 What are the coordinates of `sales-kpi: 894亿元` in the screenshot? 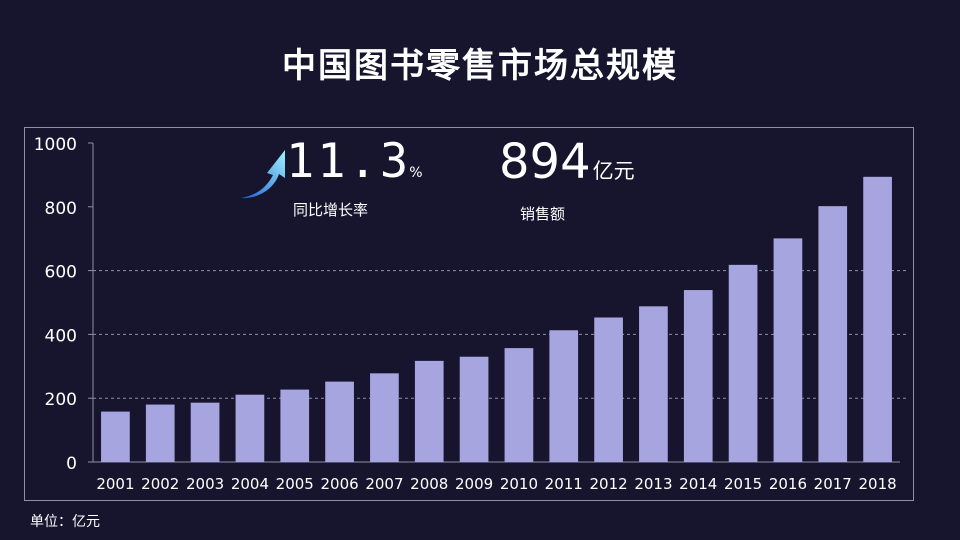 It's located at (567, 162).